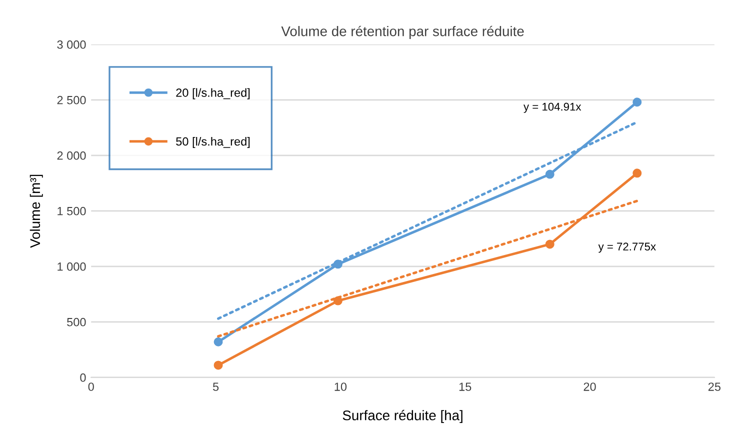 The height and width of the screenshot is (444, 729). Describe the element at coordinates (213, 94) in the screenshot. I see `legend-label: 20 [l/s.ha_red]` at that location.